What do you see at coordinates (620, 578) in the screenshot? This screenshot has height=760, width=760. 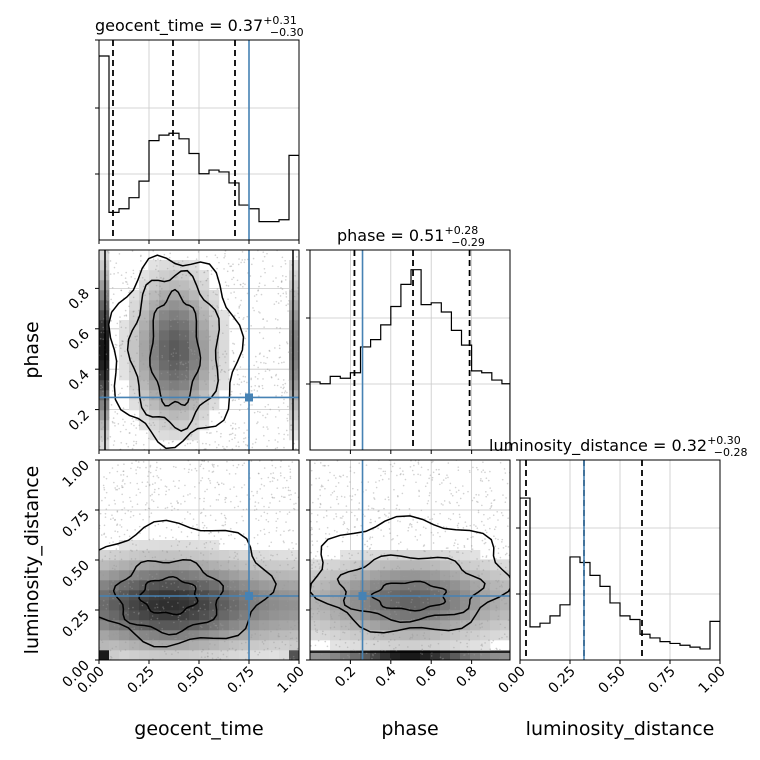 I see `histogram-steps` at bounding box center [620, 578].